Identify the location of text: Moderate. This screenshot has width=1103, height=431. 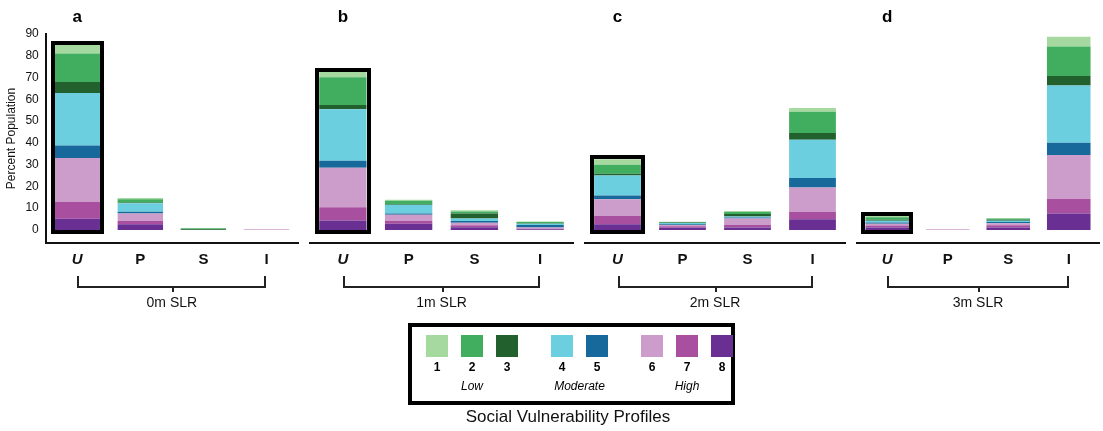
(579, 386).